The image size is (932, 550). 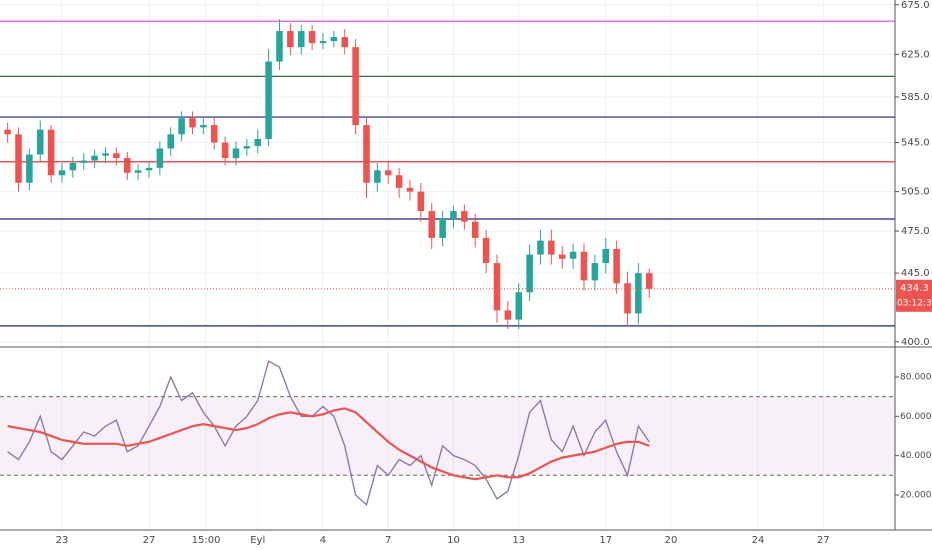 What do you see at coordinates (915, 273) in the screenshot?
I see `y-tick-label: 445.0` at bounding box center [915, 273].